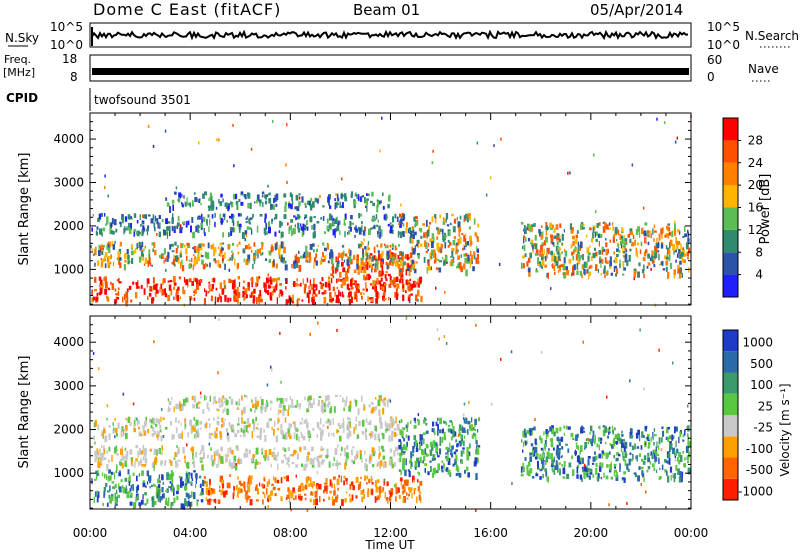  I want to click on y-tick-label: 1000, so click(68, 473).